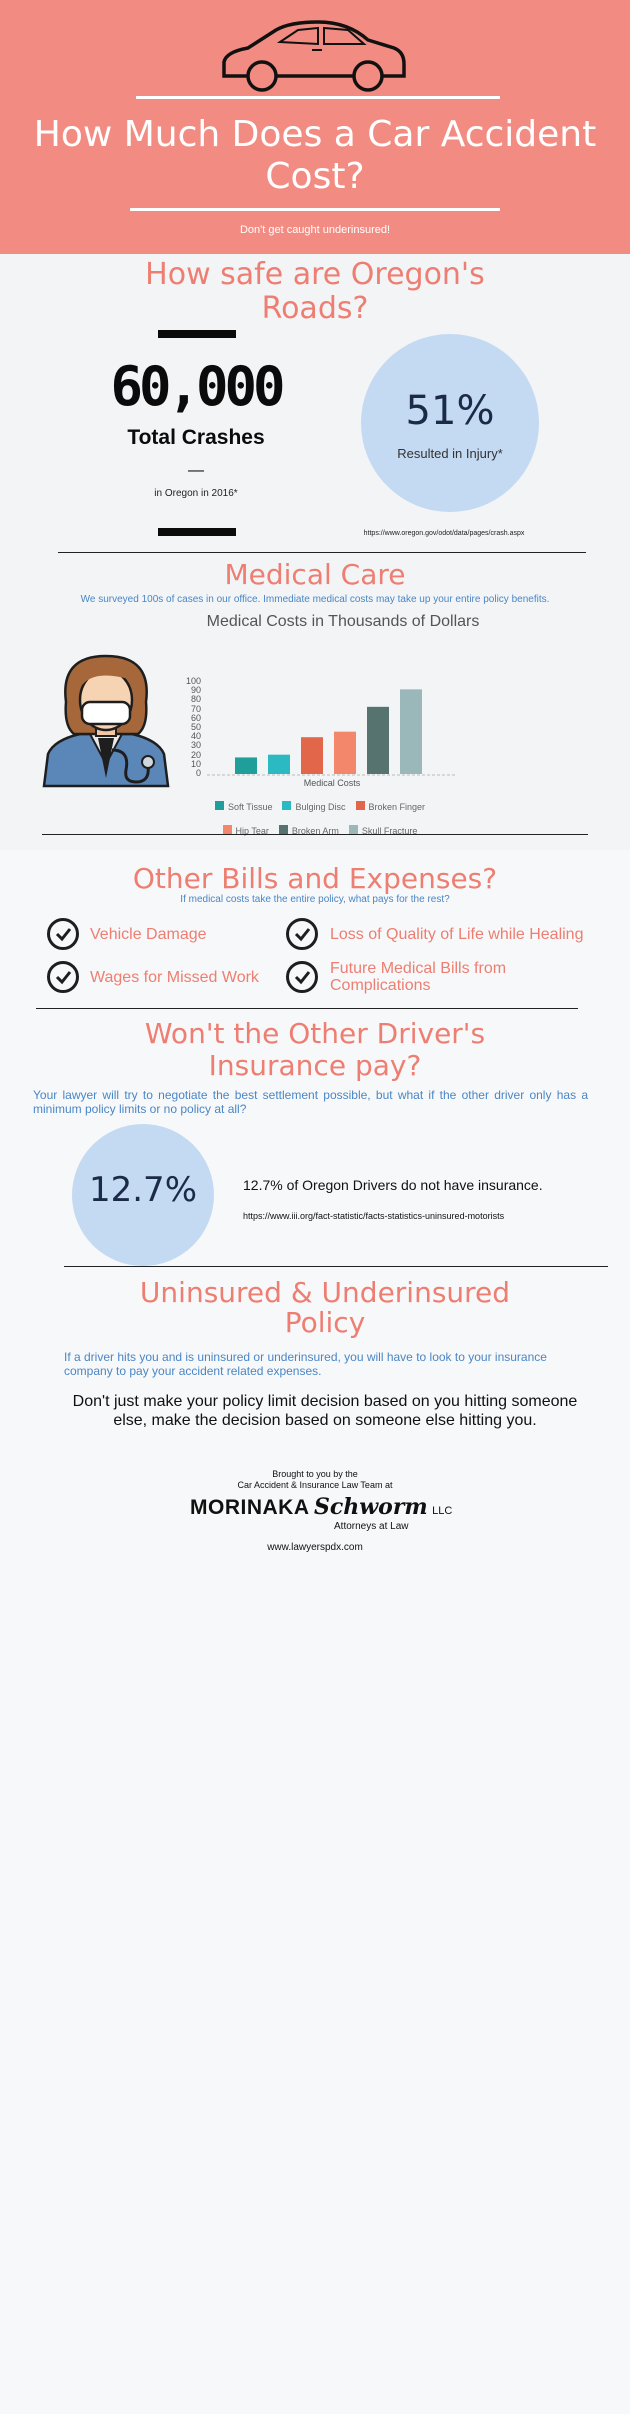  Describe the element at coordinates (250, 1507) in the screenshot. I see `brand-name-1: MORINAKA` at that location.